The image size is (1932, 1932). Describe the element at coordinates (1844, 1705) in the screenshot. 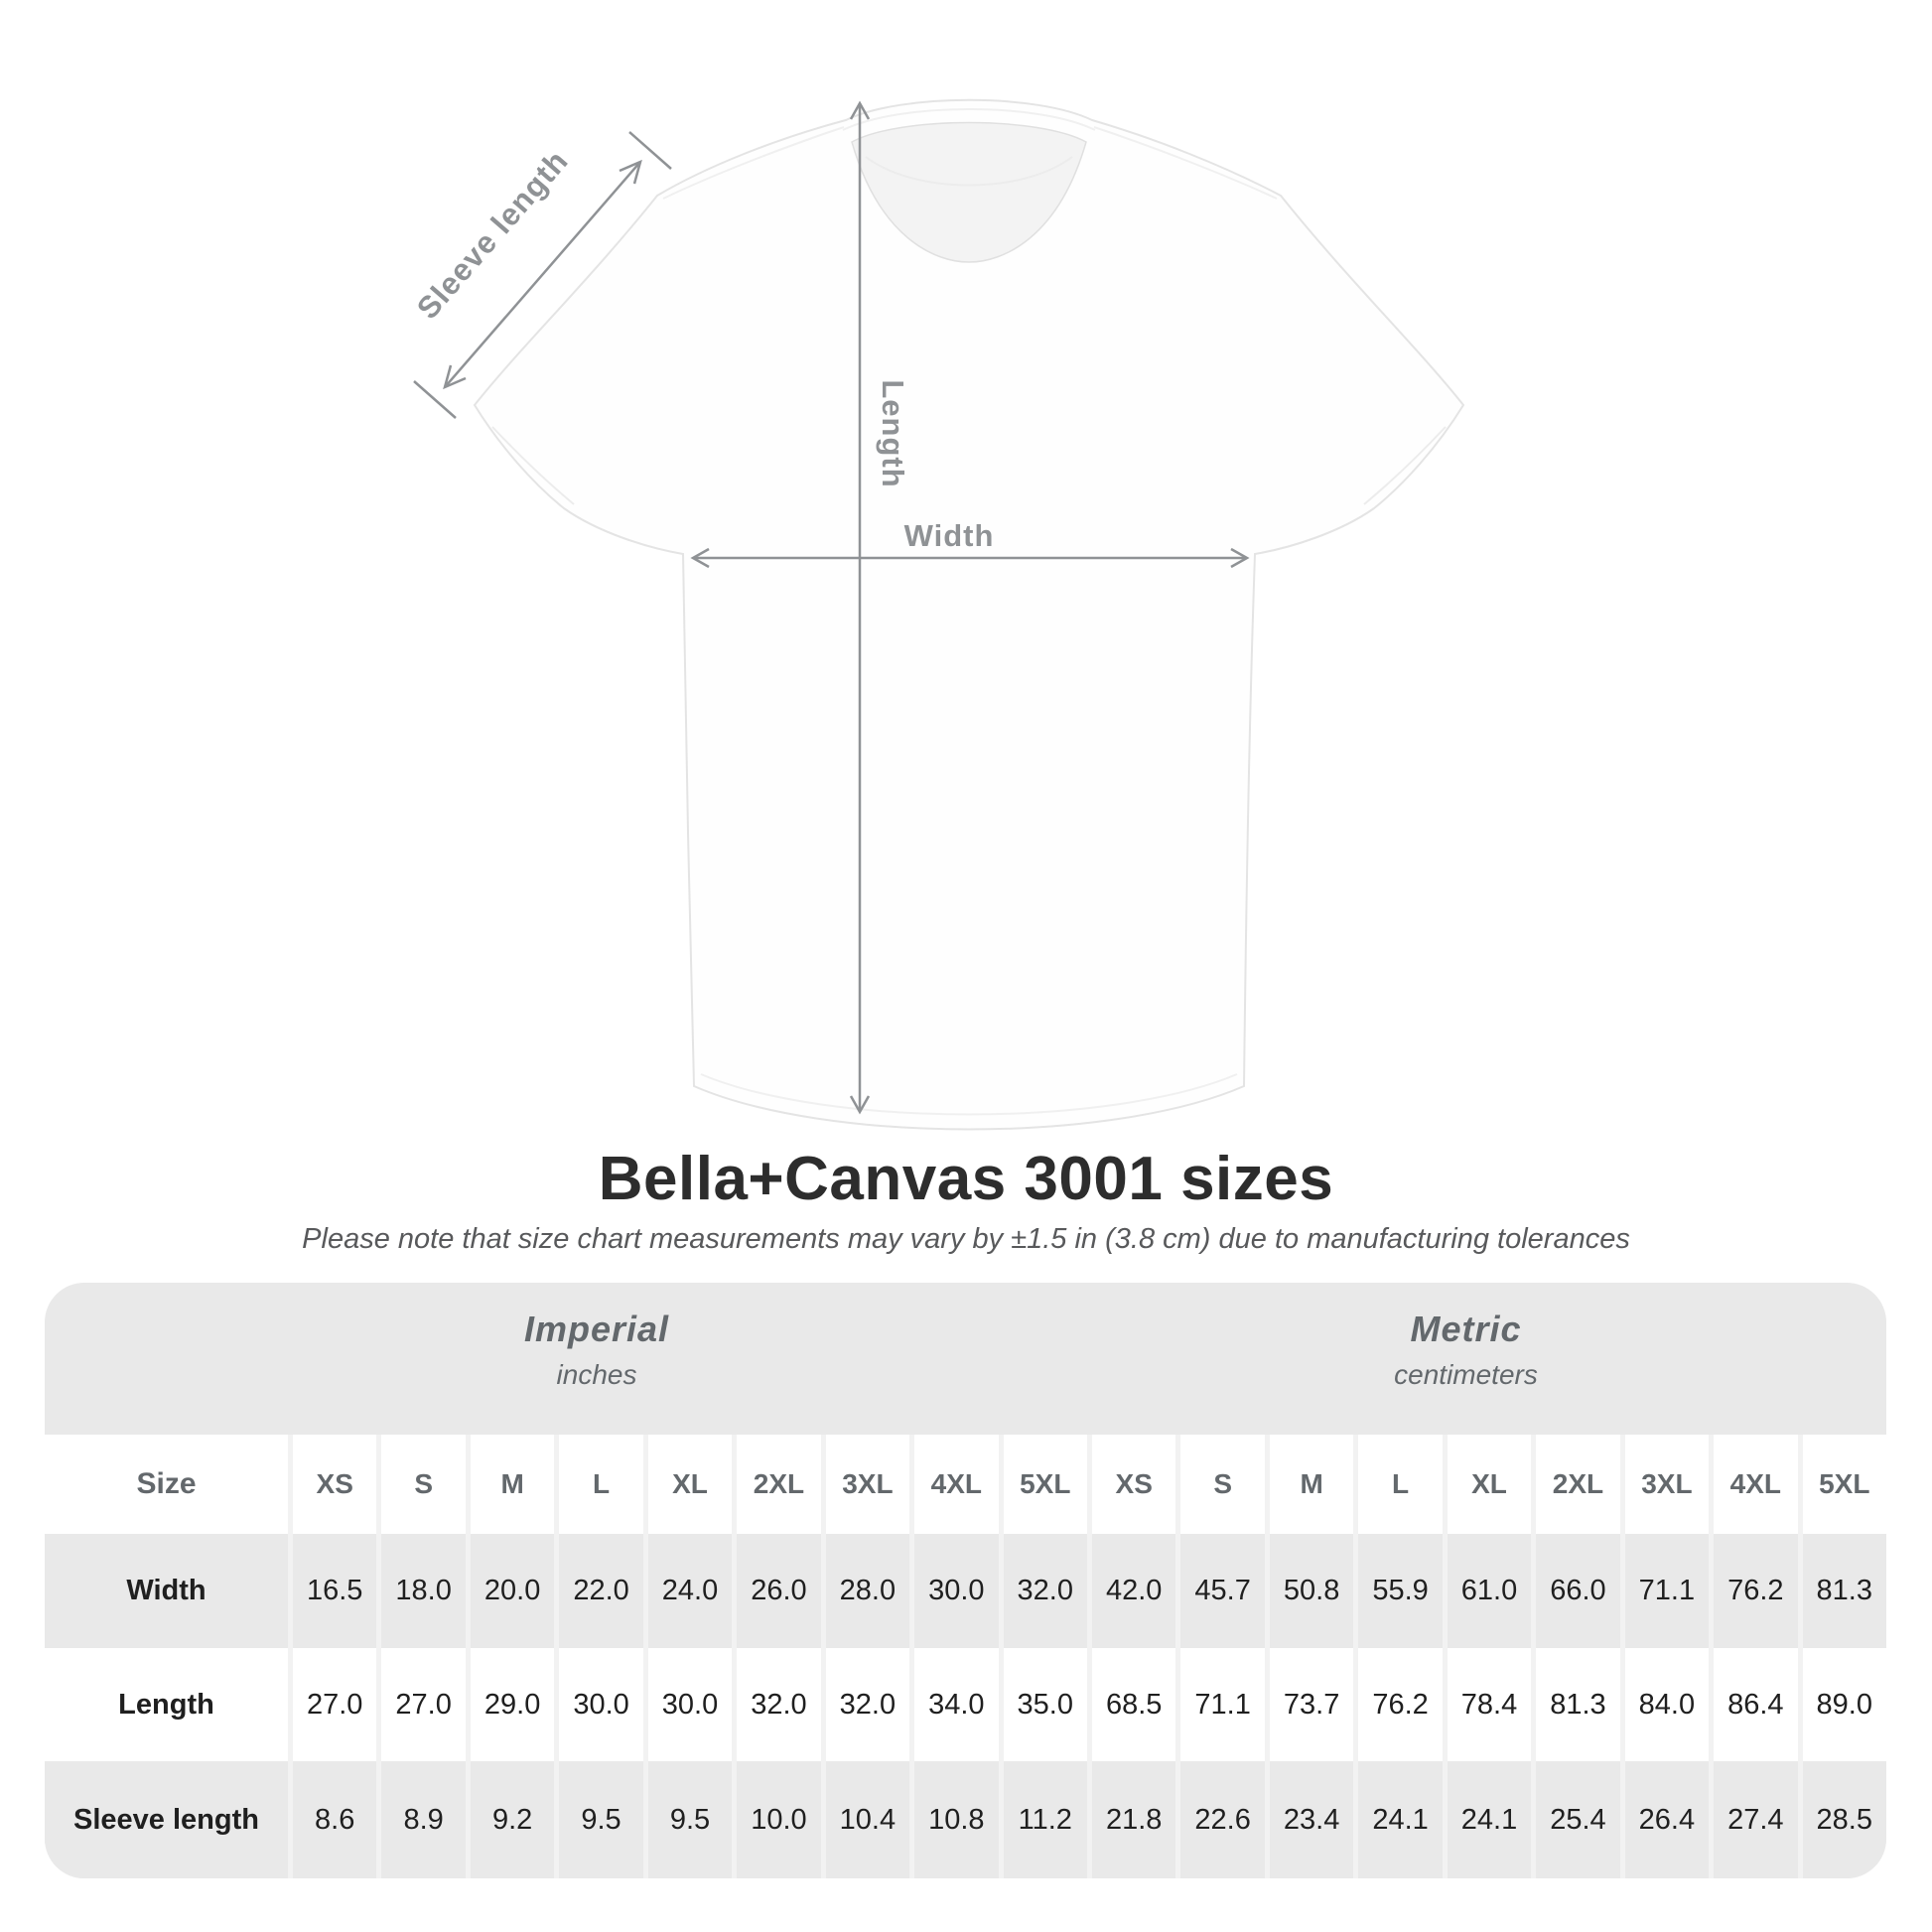

I see `length-value: 89.0` at that location.